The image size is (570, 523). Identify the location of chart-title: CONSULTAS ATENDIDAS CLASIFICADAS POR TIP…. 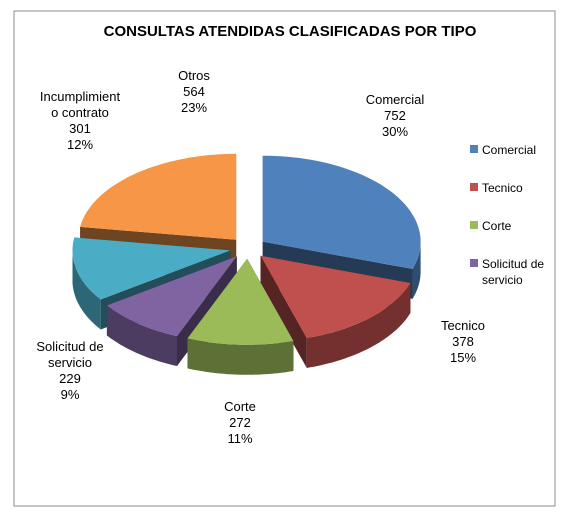
(290, 31).